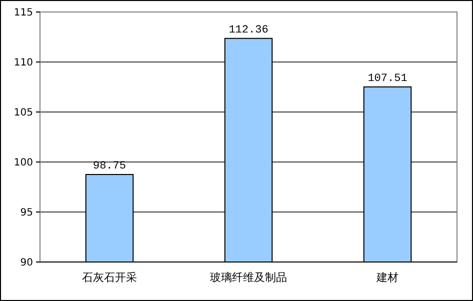  I want to click on y-tick-label: 95, so click(26, 213).